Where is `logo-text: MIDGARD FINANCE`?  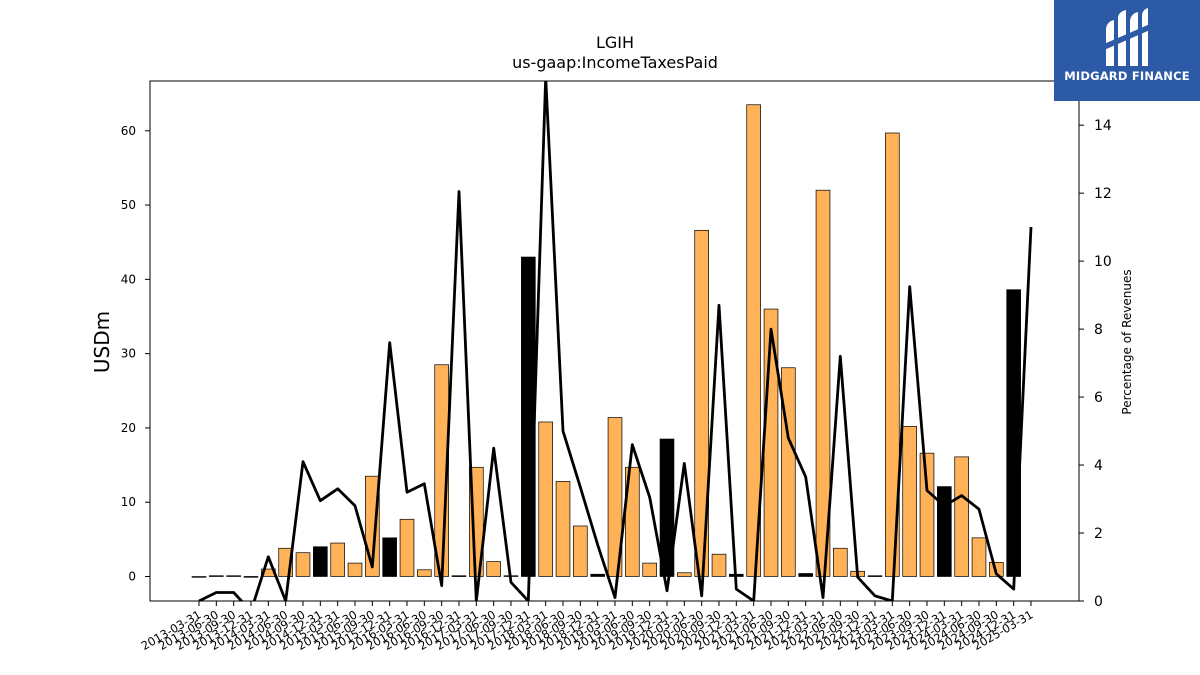
logo-text: MIDGARD FINANCE is located at coordinates (1127, 76).